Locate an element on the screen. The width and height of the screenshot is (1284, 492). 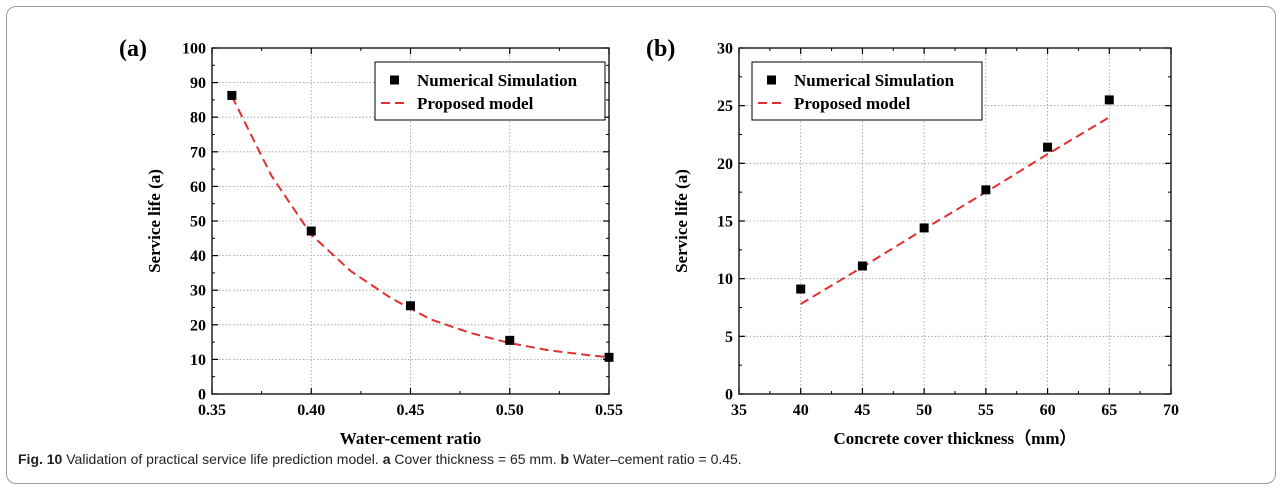
y-tick-label: 60 is located at coordinates (198, 187).